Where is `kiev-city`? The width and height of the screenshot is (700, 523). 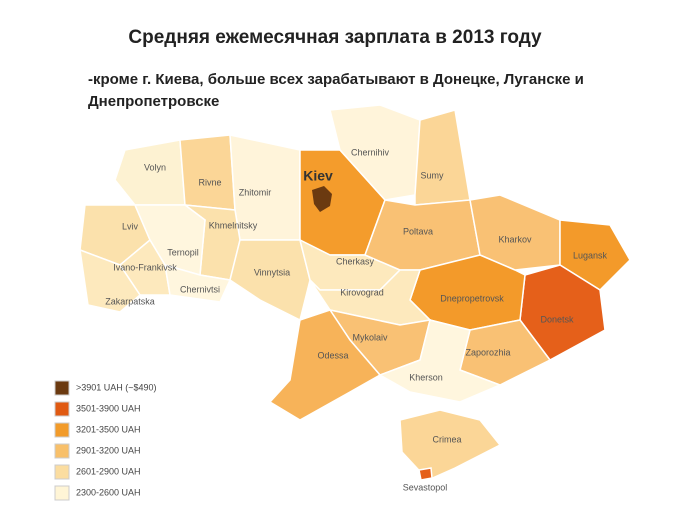 kiev-city is located at coordinates (322, 199).